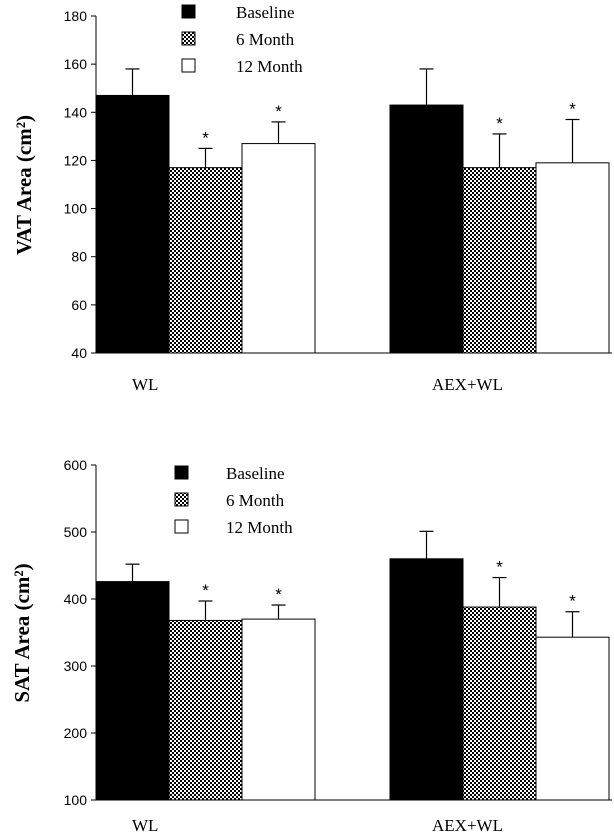 The height and width of the screenshot is (837, 614). What do you see at coordinates (255, 473) in the screenshot?
I see `sat-legend-label-baseline: Baseline` at bounding box center [255, 473].